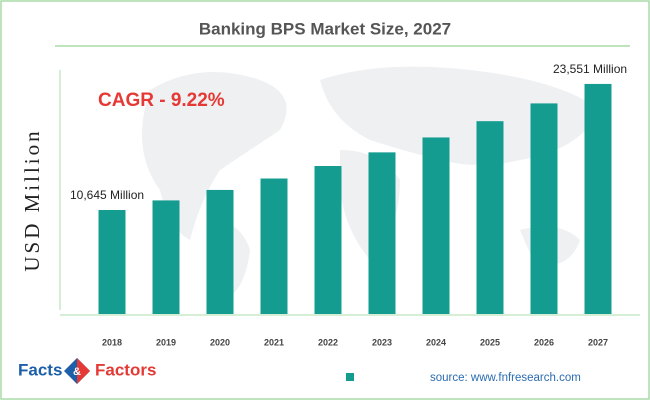 The height and width of the screenshot is (400, 650). I want to click on legend-swatch, so click(350, 377).